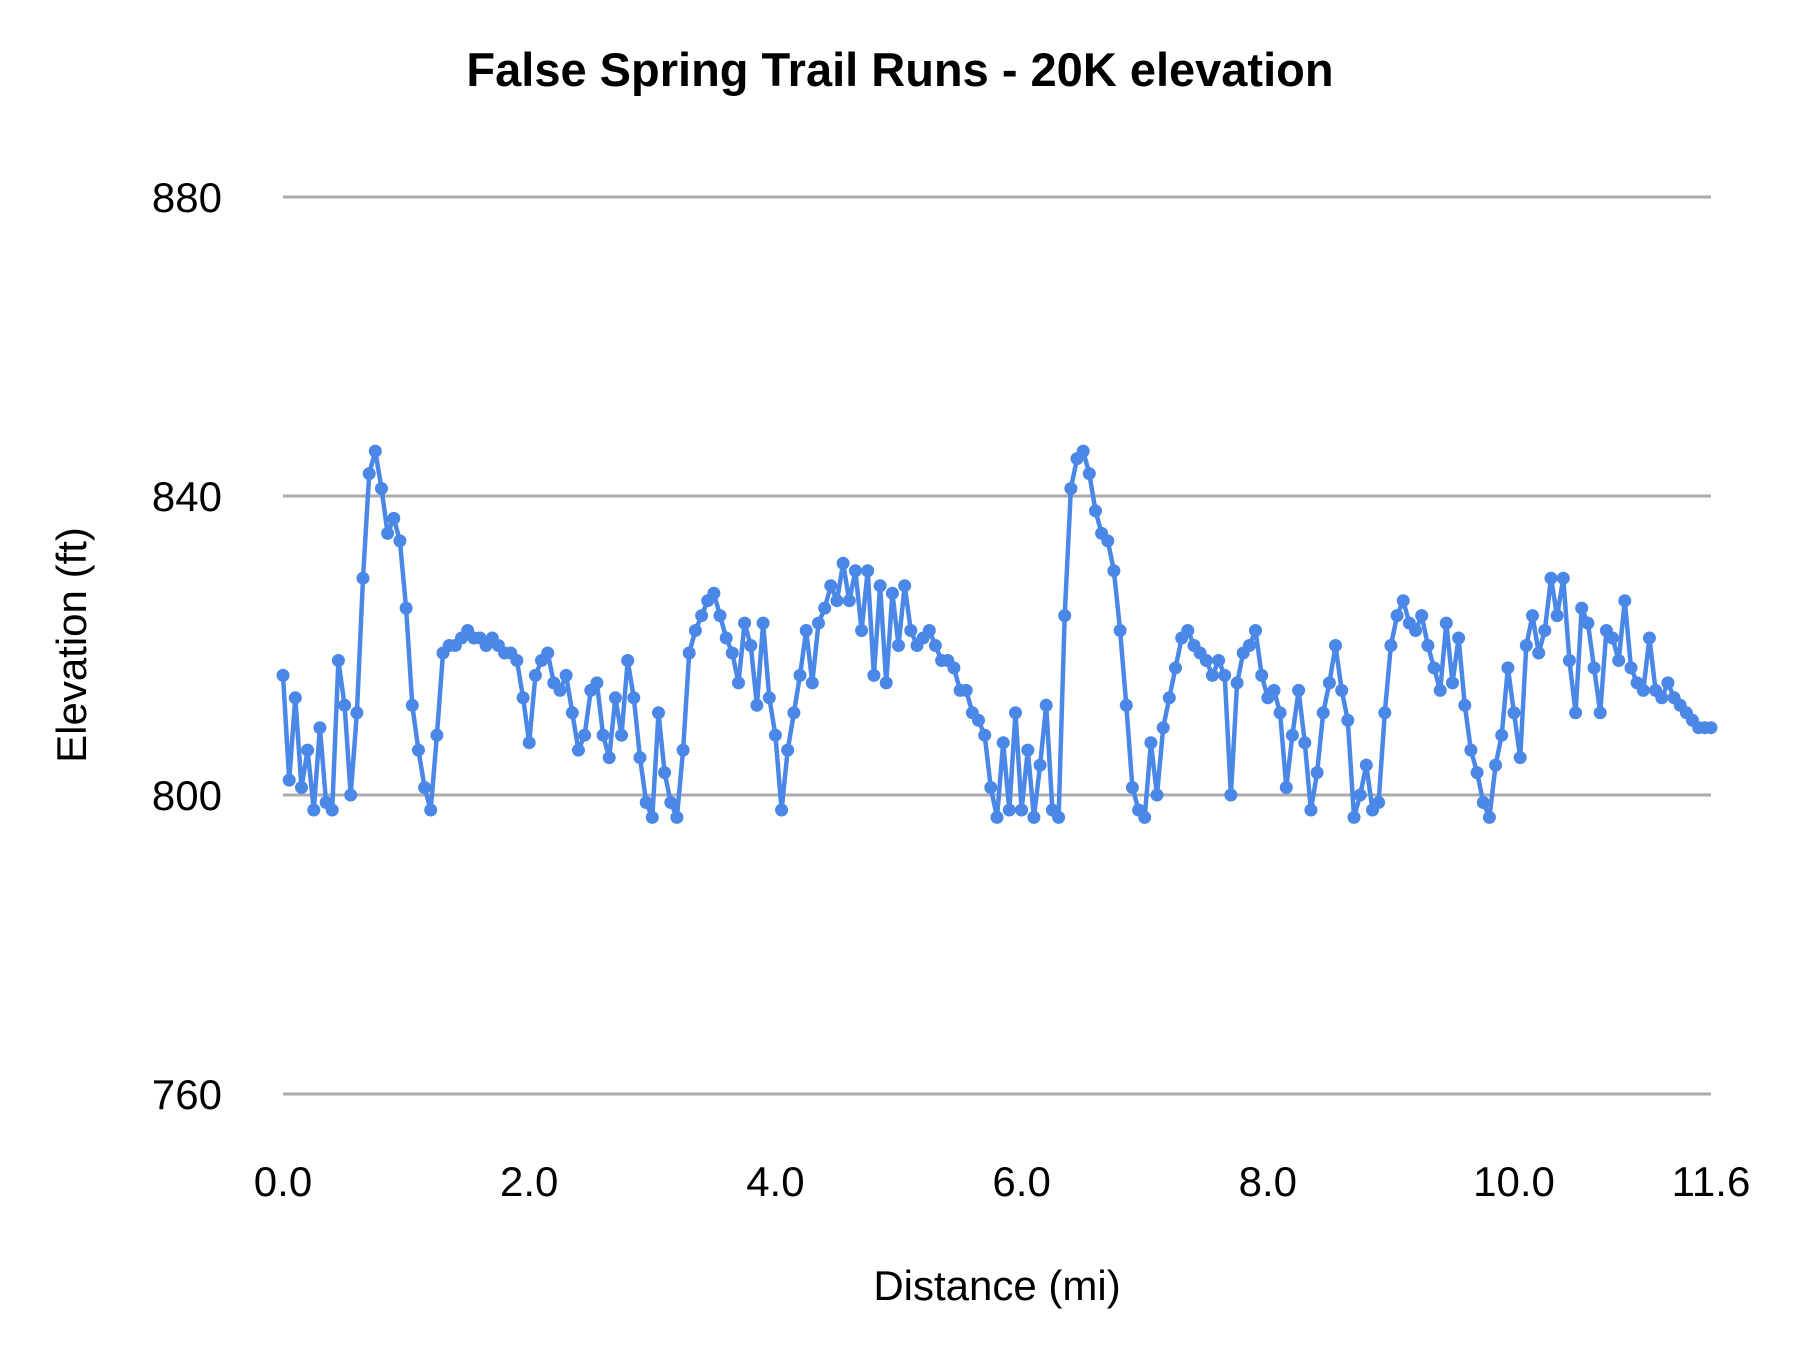  What do you see at coordinates (1711, 1181) in the screenshot?
I see `x-tick-label-11.6: 11.6` at bounding box center [1711, 1181].